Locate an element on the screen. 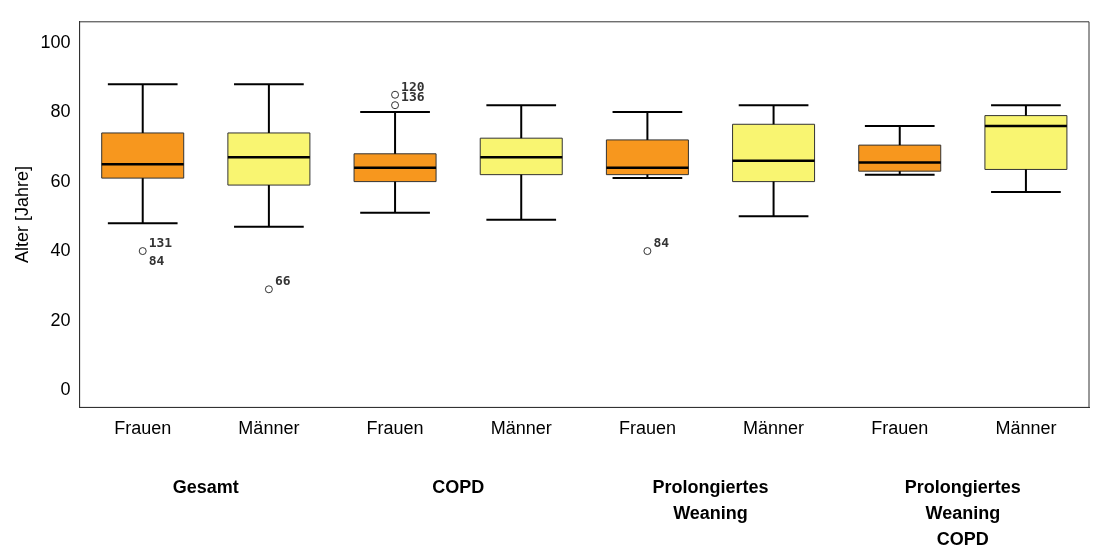  annotation: 66 is located at coordinates (282, 281).